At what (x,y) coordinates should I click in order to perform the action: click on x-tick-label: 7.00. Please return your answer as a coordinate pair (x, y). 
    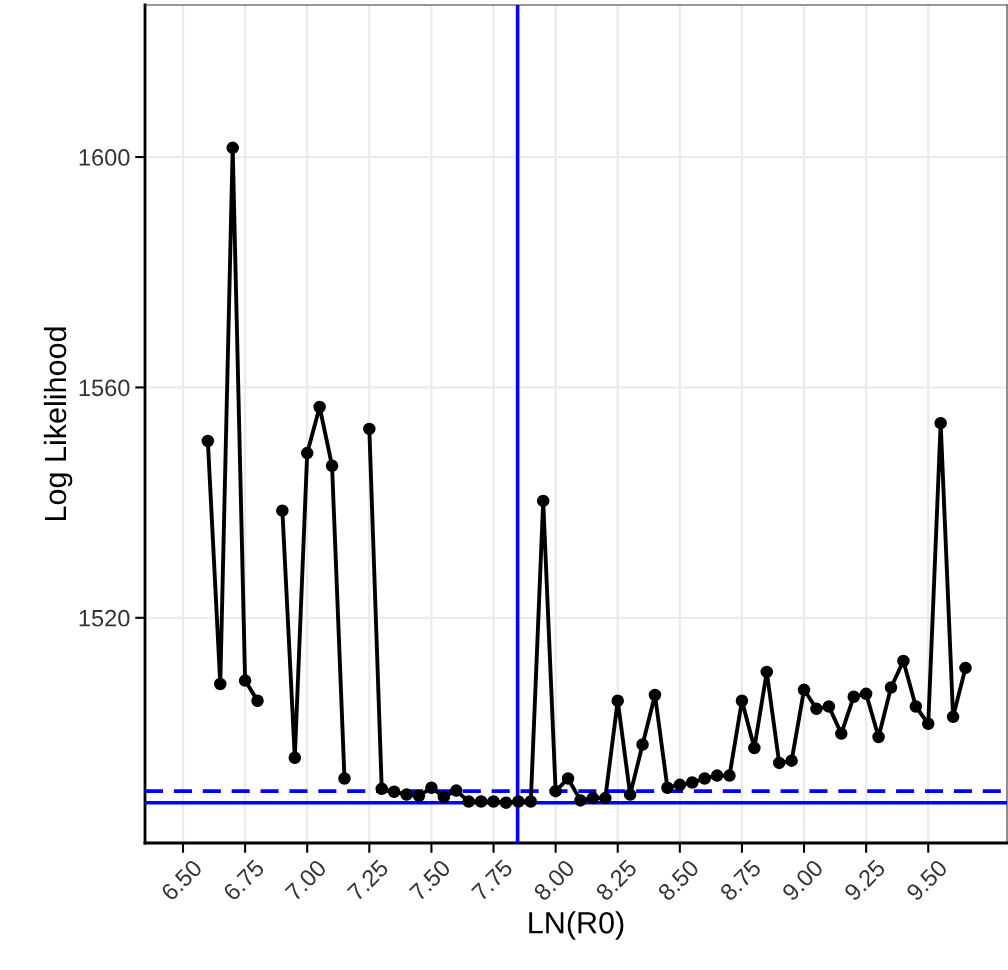
    Looking at the image, I should click on (306, 880).